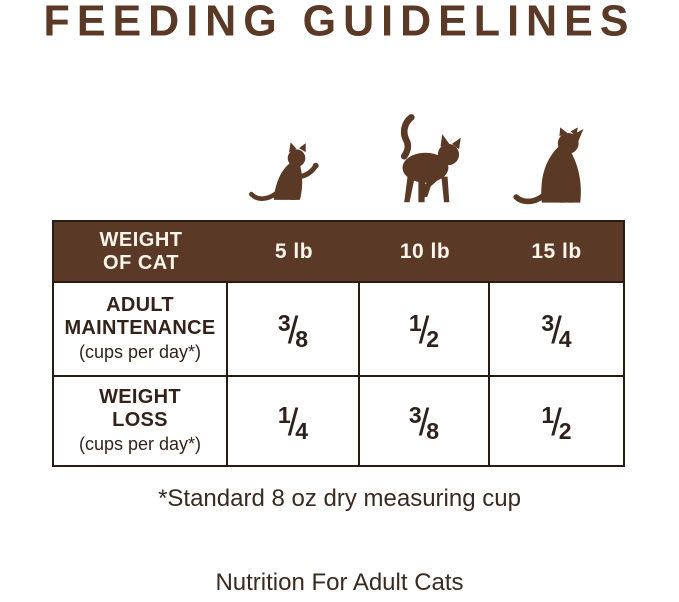  What do you see at coordinates (430, 158) in the screenshot?
I see `medium-cat-icon` at bounding box center [430, 158].